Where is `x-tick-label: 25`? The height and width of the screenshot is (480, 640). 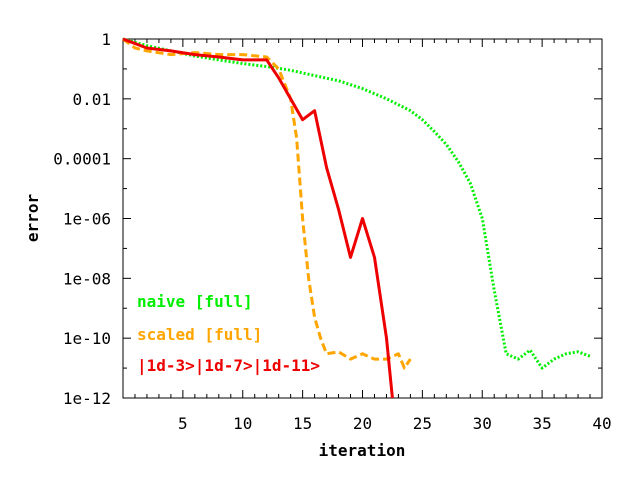
x-tick-label: 25 is located at coordinates (422, 423).